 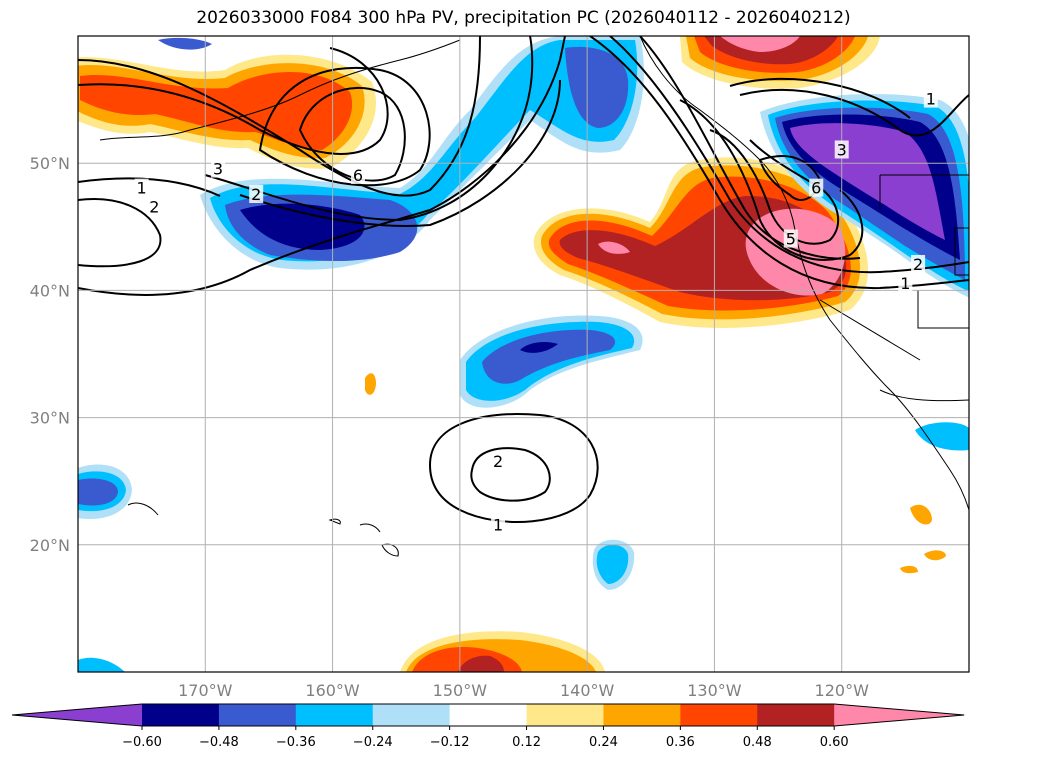 I want to click on lat-tick-label-1: 30°N, so click(x=50, y=418).